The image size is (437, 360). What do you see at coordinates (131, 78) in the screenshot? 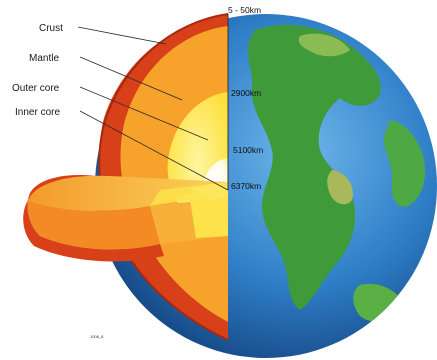
I see `mantle-leader` at bounding box center [131, 78].